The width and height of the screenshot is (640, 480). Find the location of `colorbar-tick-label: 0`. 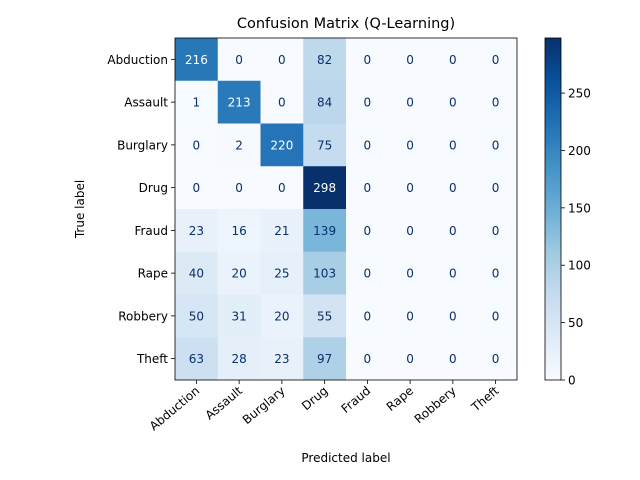

colorbar-tick-label: 0 is located at coordinates (572, 381).